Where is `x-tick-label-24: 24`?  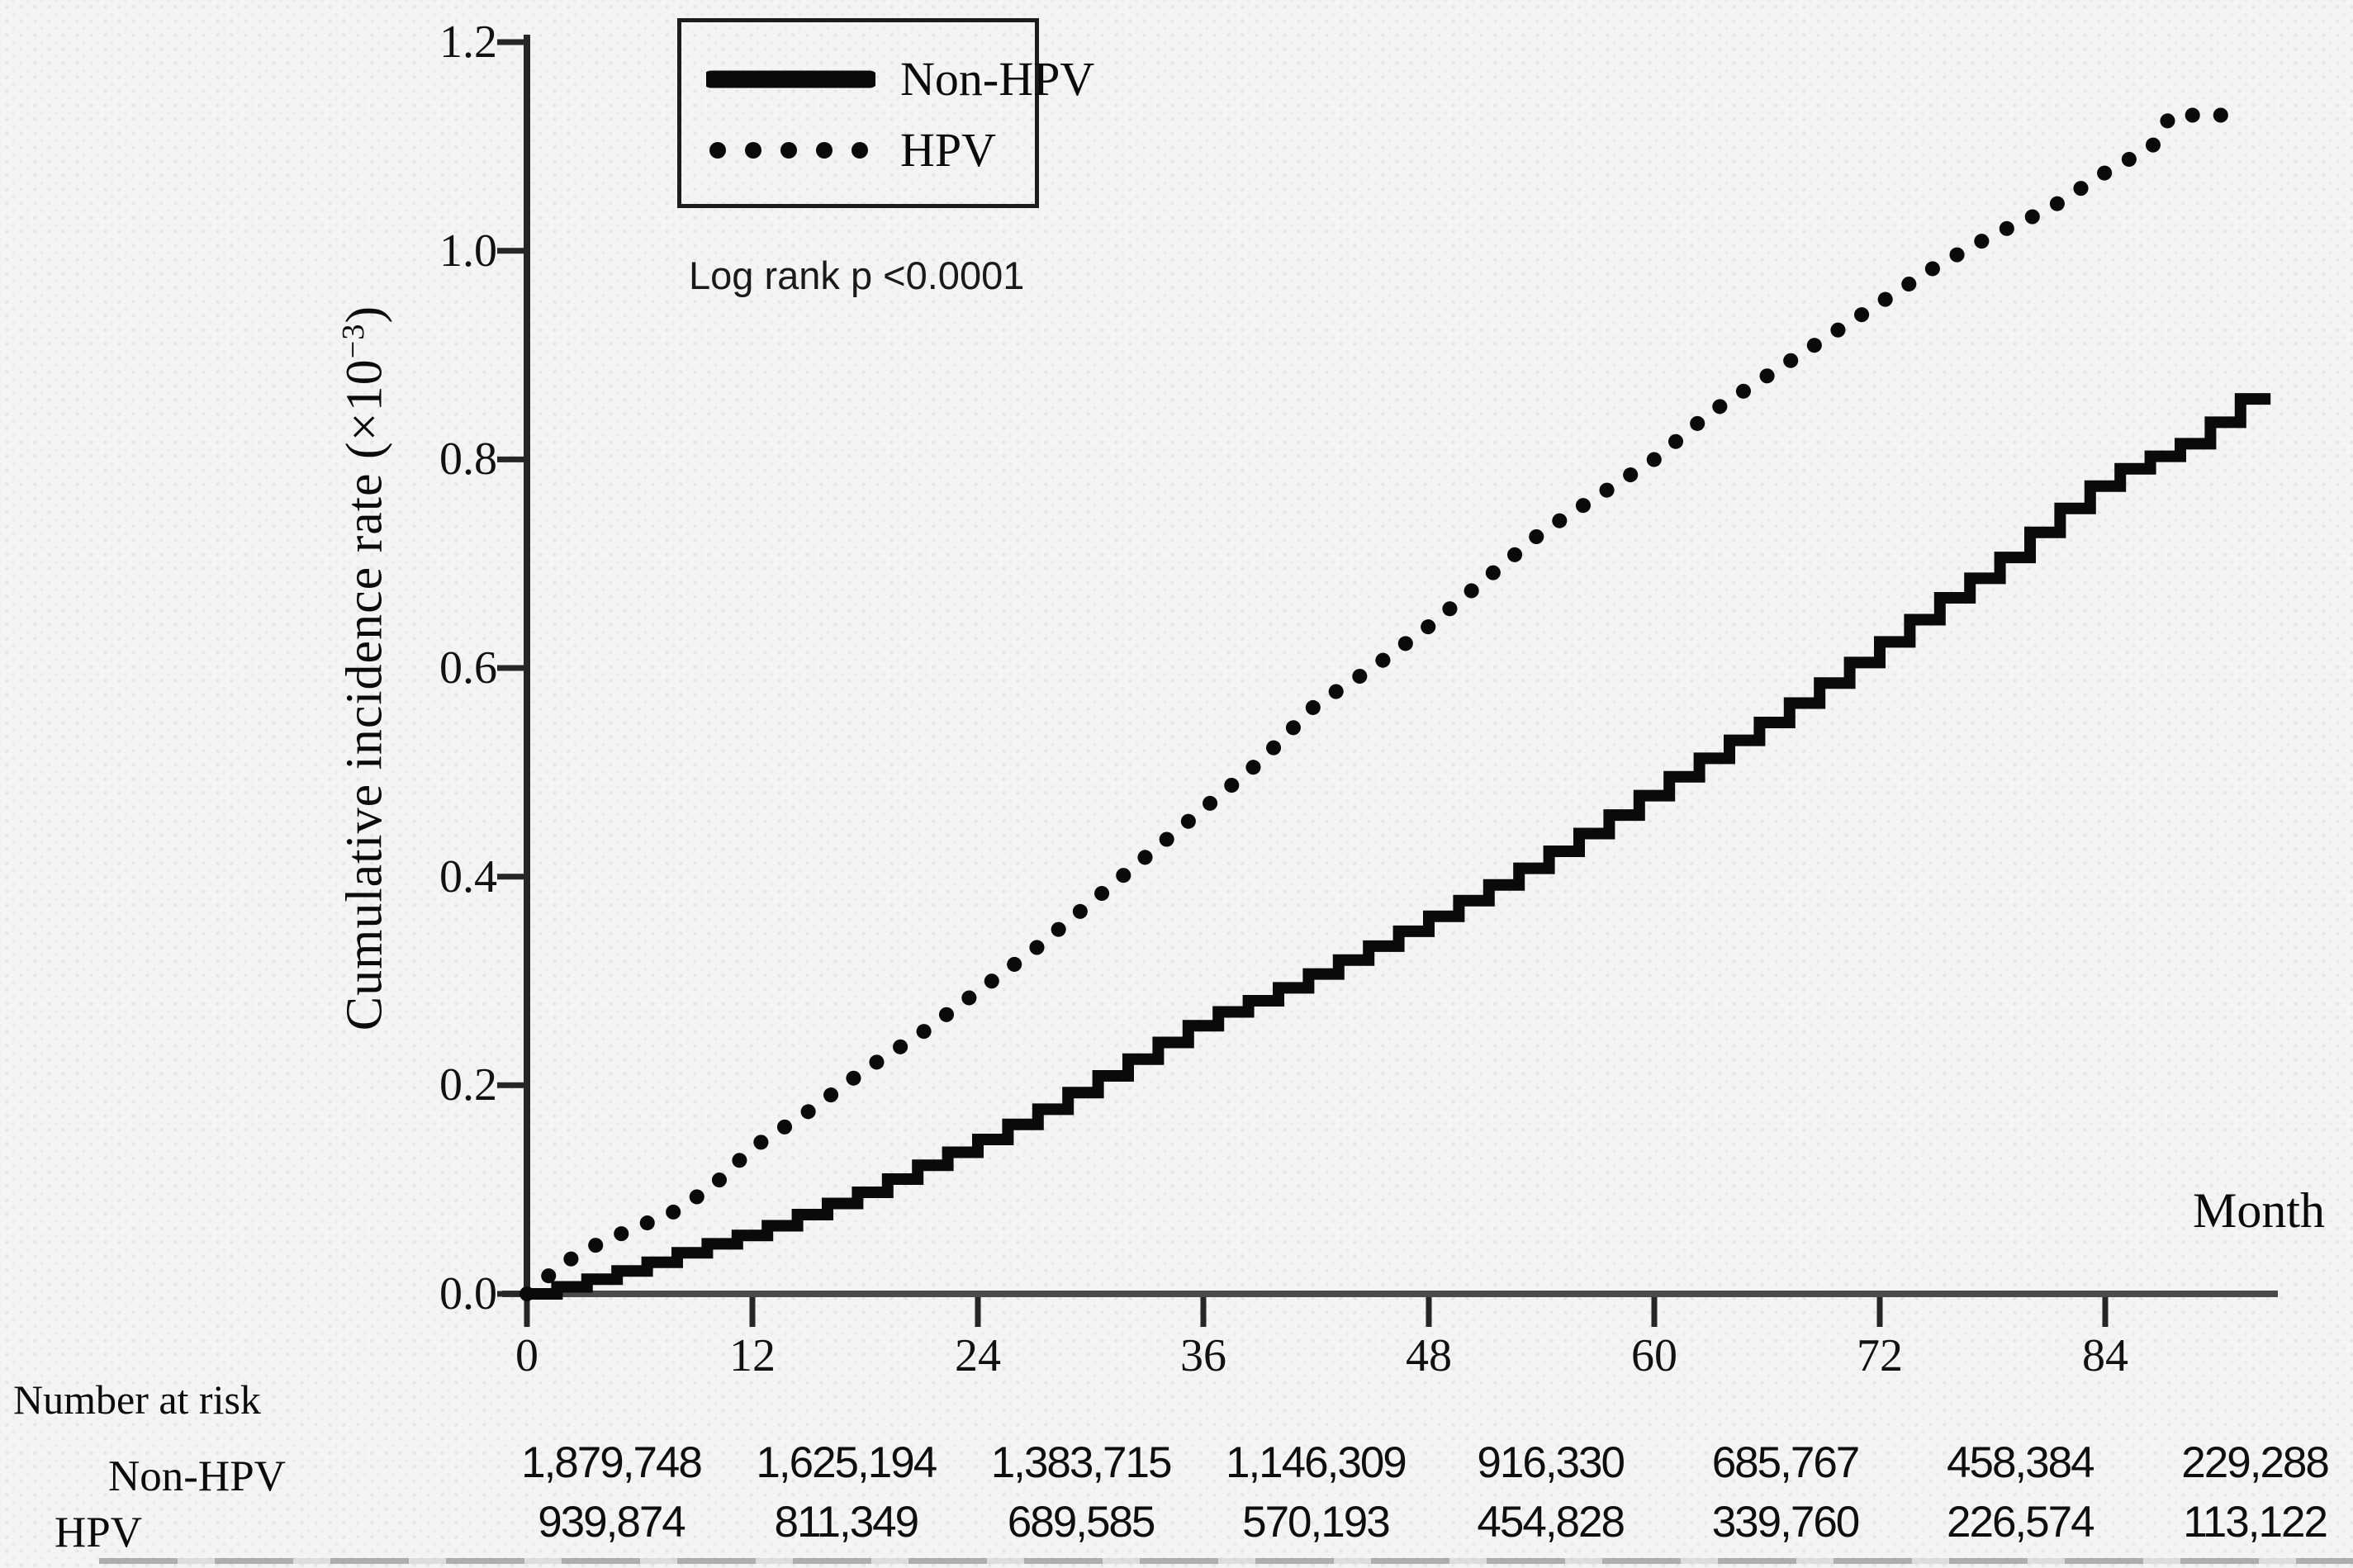 x-tick-label-24: 24 is located at coordinates (978, 1355).